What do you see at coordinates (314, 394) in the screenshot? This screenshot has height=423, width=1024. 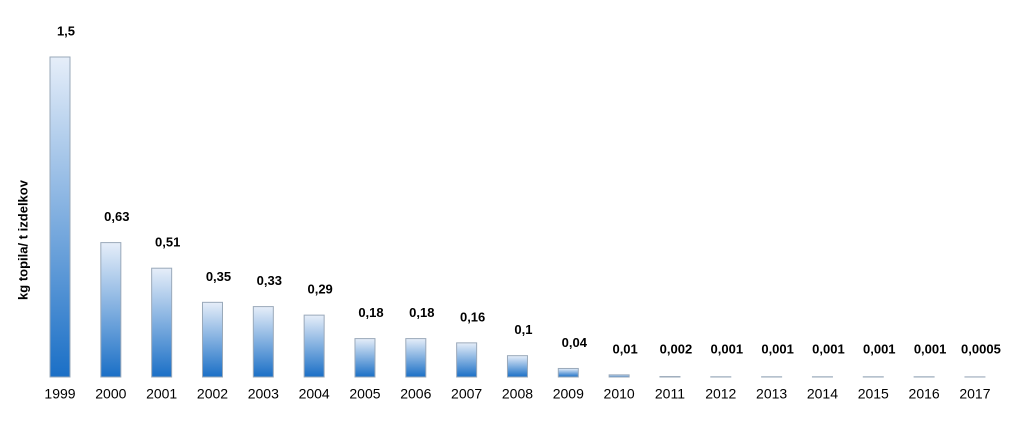 I see `x-tick-label: 2004` at bounding box center [314, 394].